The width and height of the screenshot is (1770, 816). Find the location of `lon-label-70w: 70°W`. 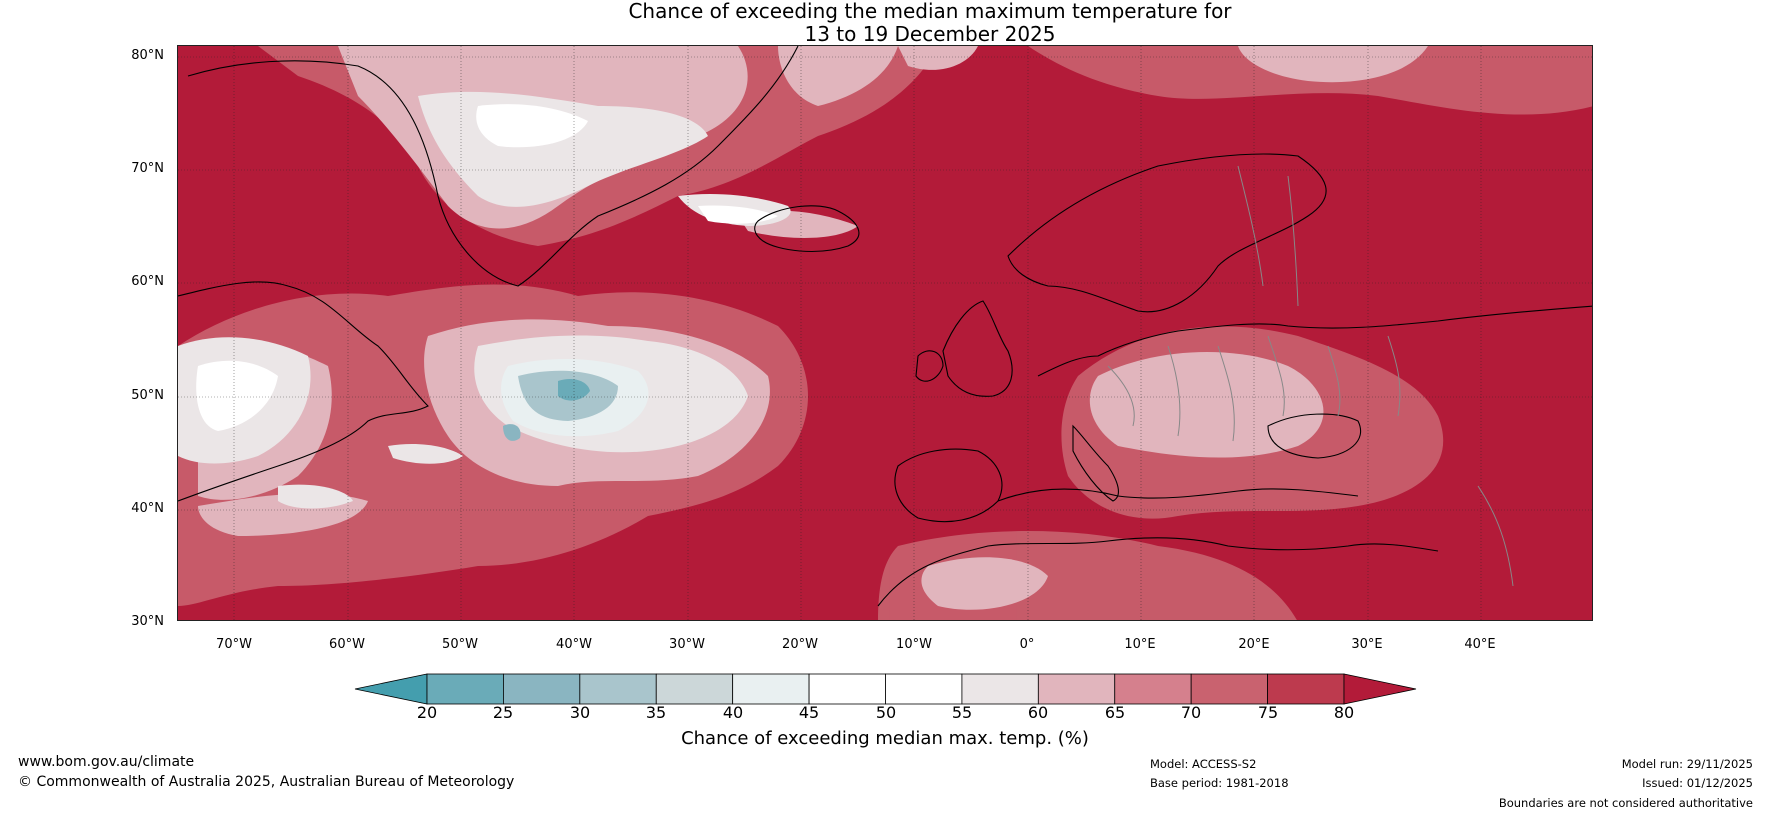

lon-label-70w: 70°W is located at coordinates (234, 644).